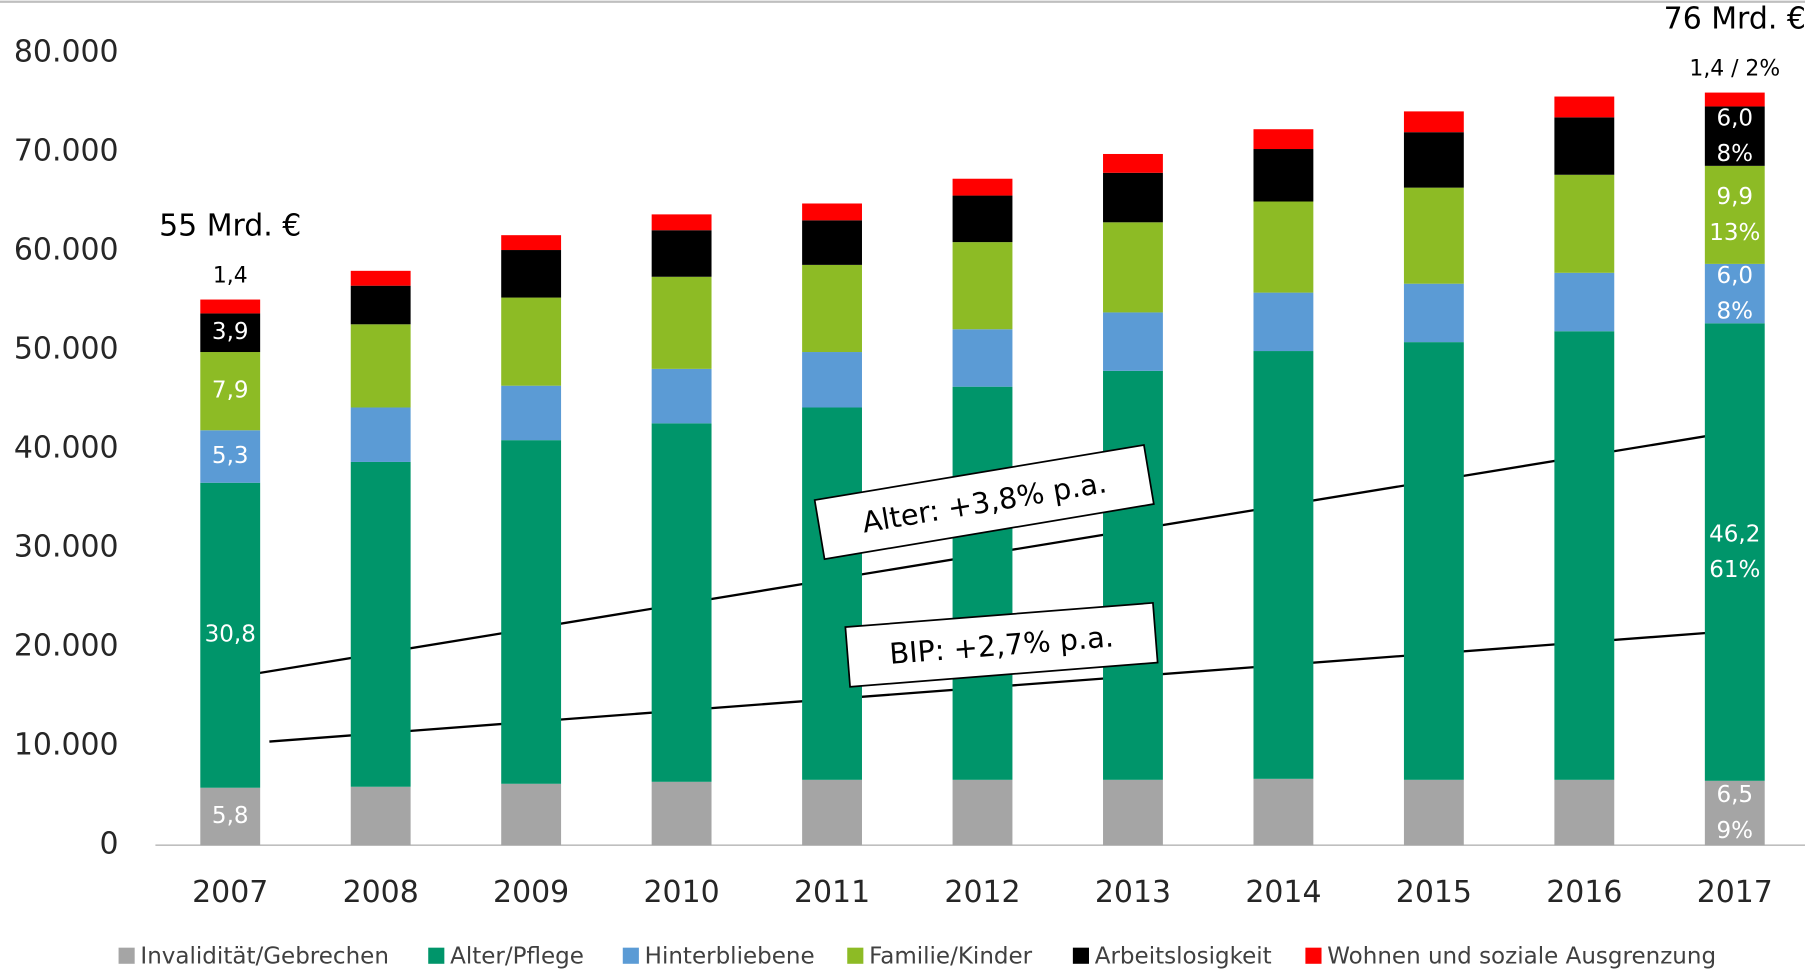 The image size is (1805, 973). What do you see at coordinates (381, 892) in the screenshot?
I see `x-tick-label: 2008` at bounding box center [381, 892].